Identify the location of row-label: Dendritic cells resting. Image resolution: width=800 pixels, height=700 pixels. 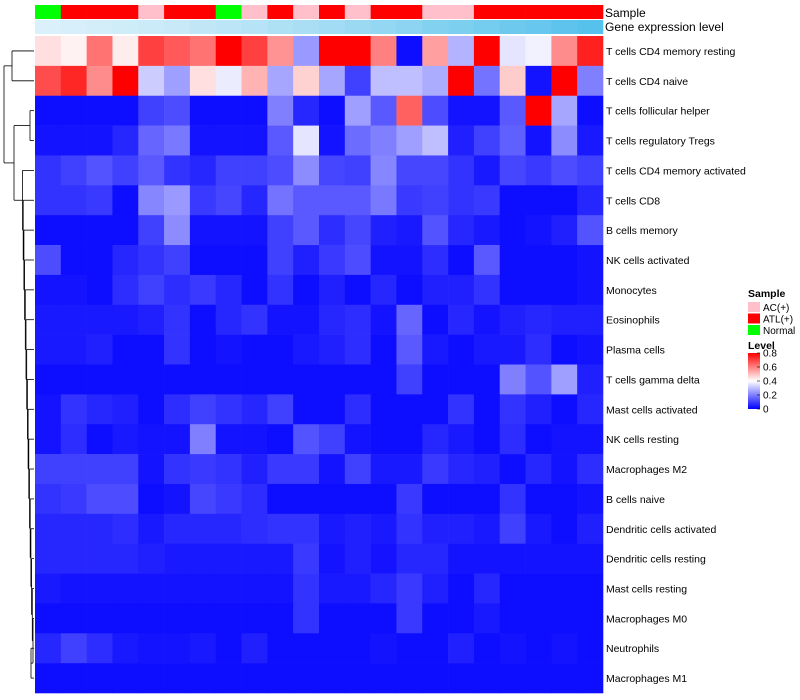
(656, 560).